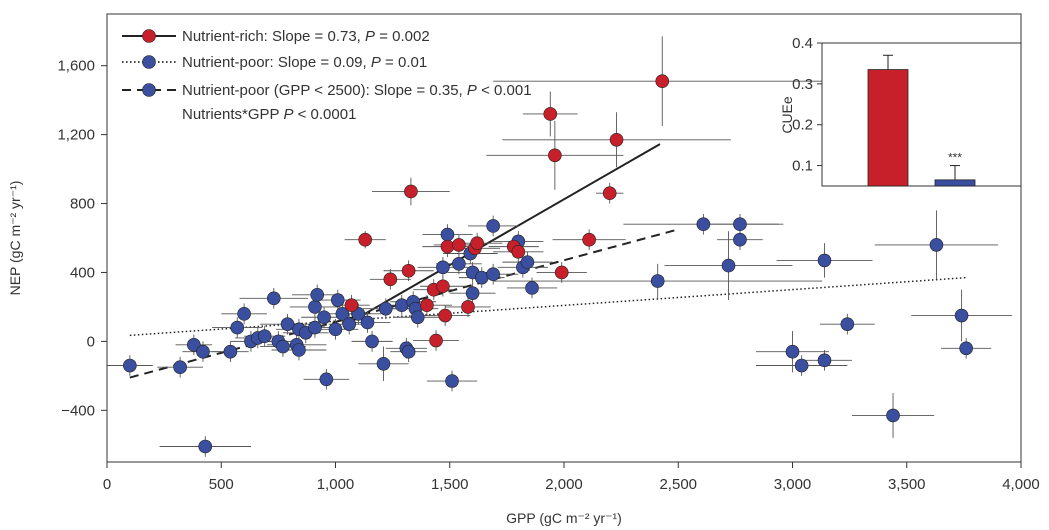 Image resolution: width=1049 pixels, height=530 pixels. What do you see at coordinates (548, 306) in the screenshot?
I see `fit-line-dotted` at bounding box center [548, 306].